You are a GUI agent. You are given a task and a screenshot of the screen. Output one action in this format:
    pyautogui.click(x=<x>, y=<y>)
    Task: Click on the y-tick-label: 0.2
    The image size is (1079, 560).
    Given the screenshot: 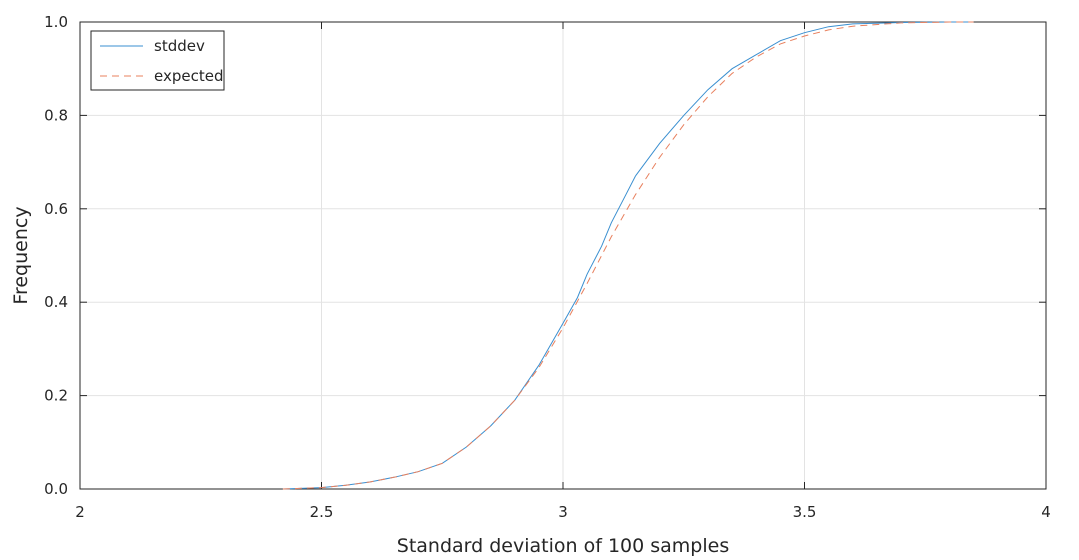 What is the action you would take?
    pyautogui.click(x=56, y=396)
    